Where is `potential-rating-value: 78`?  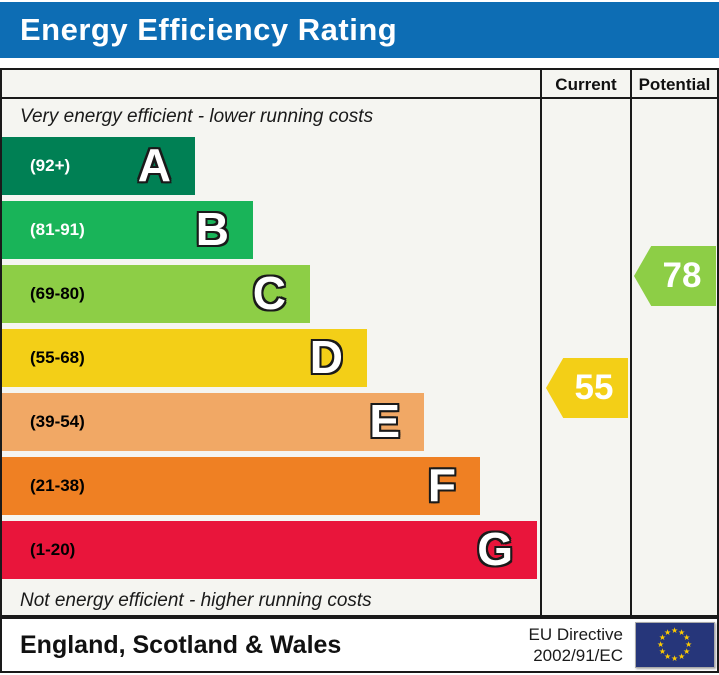 potential-rating-value: 78 is located at coordinates (682, 275).